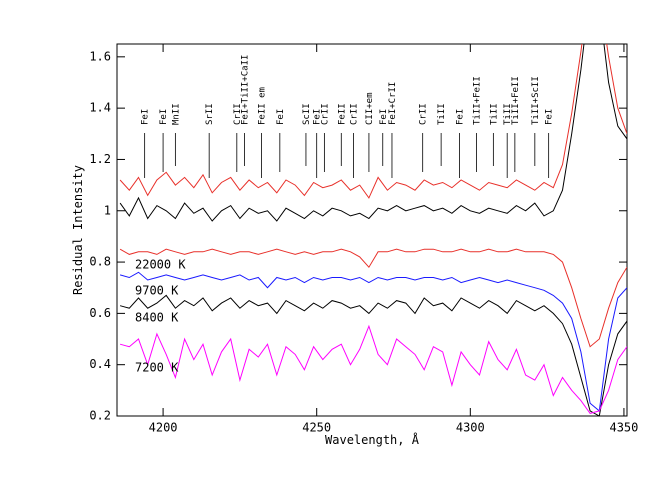  Describe the element at coordinates (370, 108) in the screenshot. I see `line-id-label: CII+em` at that location.